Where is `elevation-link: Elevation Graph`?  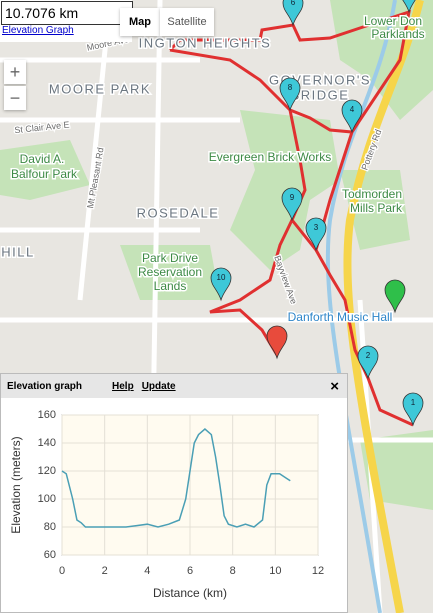 elevation-link: Elevation Graph is located at coordinates (38, 30).